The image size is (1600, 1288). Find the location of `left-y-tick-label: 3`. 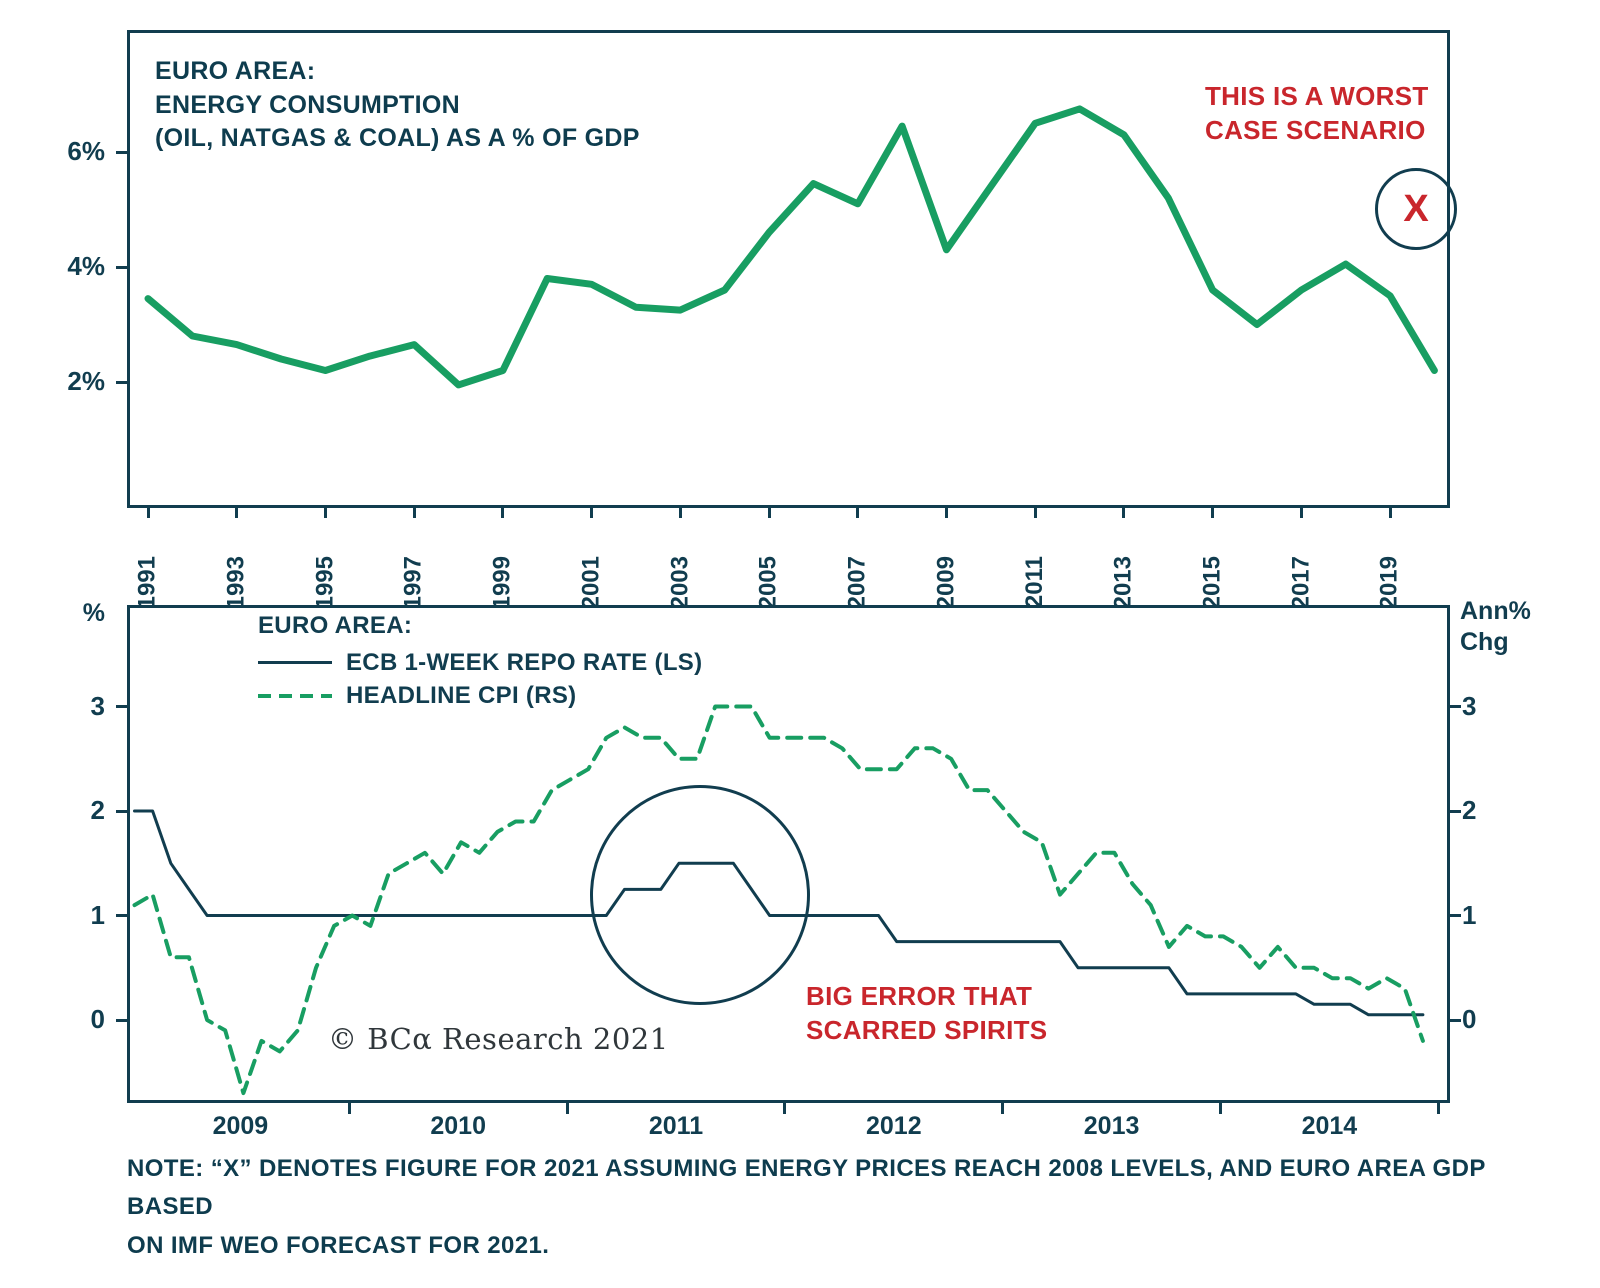

left-y-tick-label: 3 is located at coordinates (97, 705).